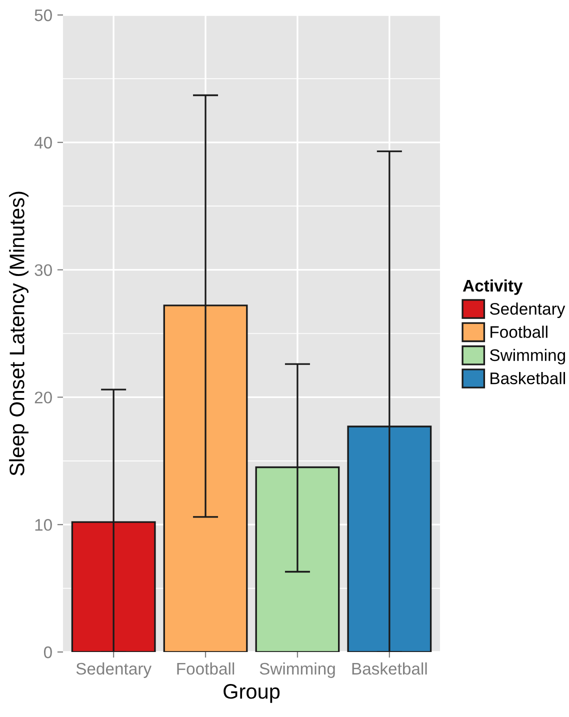  What do you see at coordinates (48, 652) in the screenshot?
I see `y-tick-label: 0` at bounding box center [48, 652].